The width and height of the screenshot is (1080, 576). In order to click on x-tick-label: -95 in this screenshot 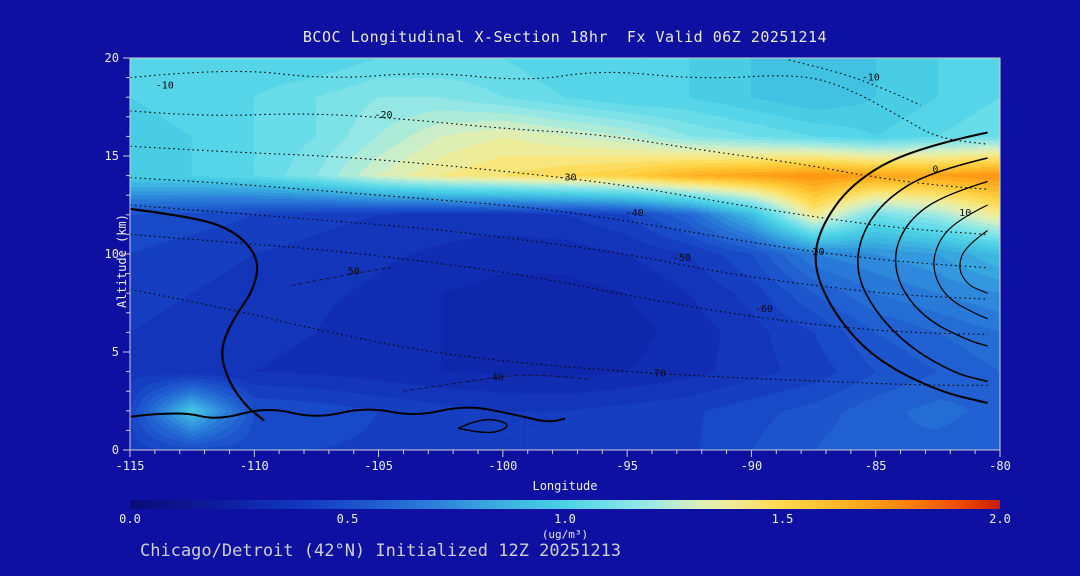, I will do `click(627, 466)`.